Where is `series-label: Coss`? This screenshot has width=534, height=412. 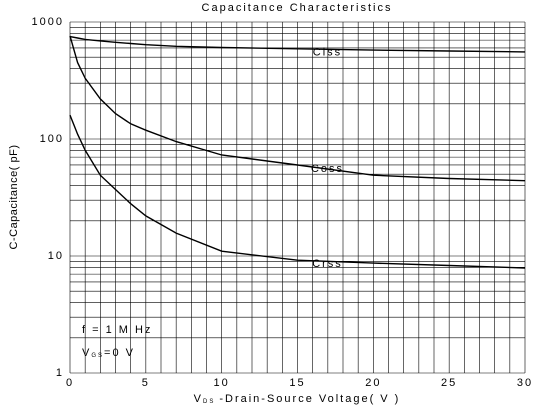
series-label: Coss is located at coordinates (327, 169).